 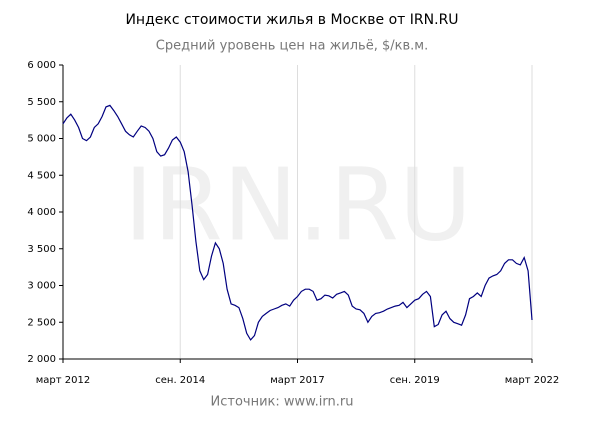 What do you see at coordinates (41, 65) in the screenshot?
I see `y-tick-label: 6 000` at bounding box center [41, 65].